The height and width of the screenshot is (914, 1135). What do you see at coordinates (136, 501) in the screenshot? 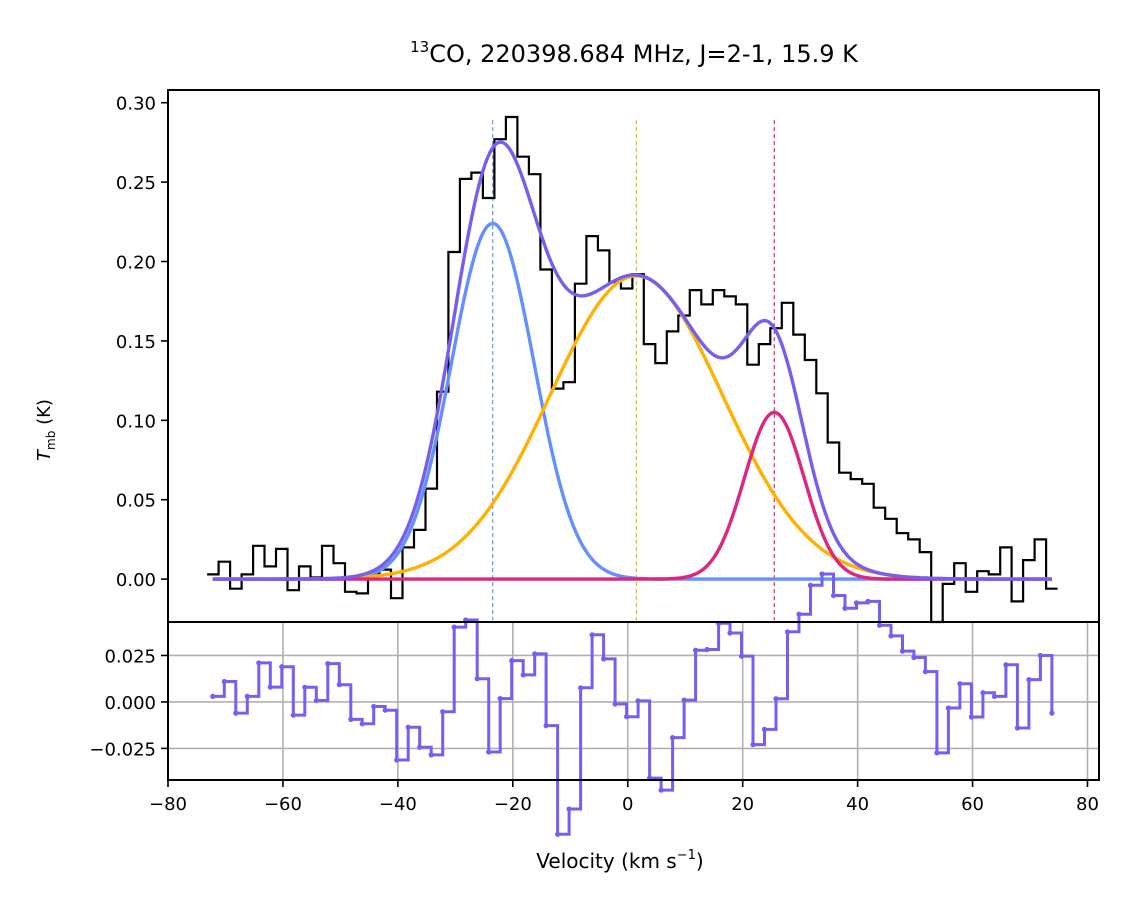
I see `top-ytick-label: 0.05` at bounding box center [136, 501].